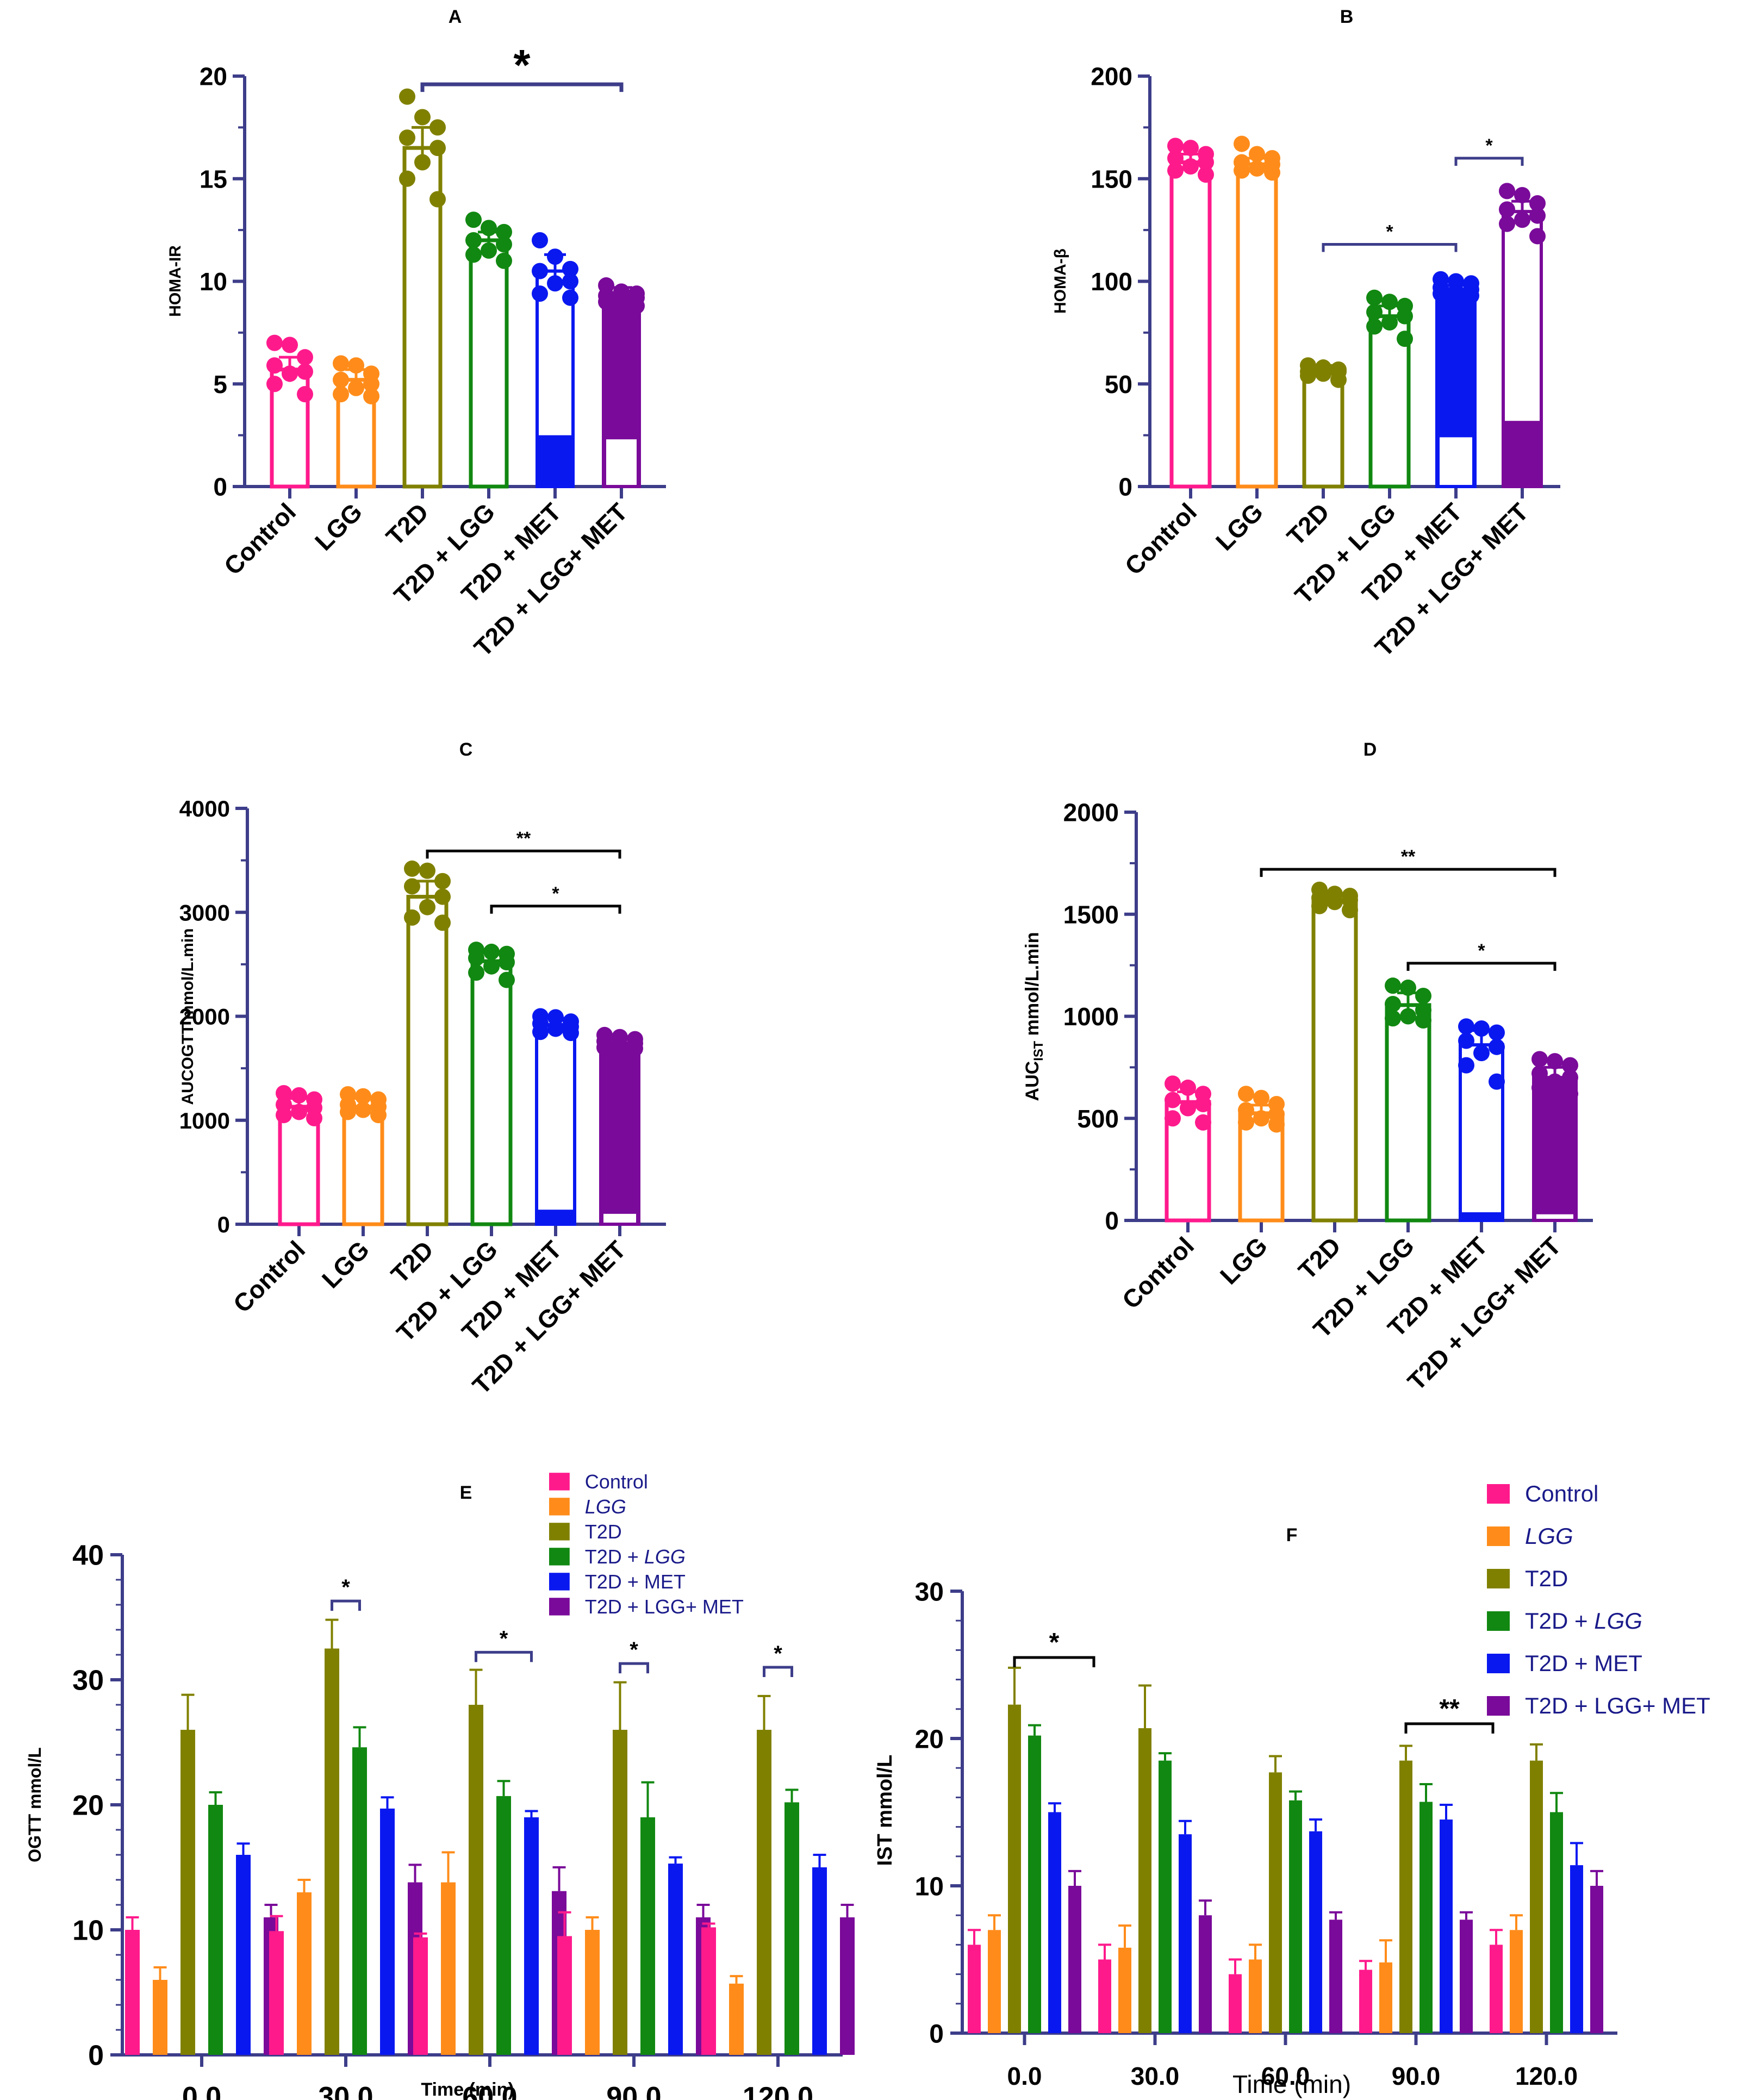  Describe the element at coordinates (1239, 526) in the screenshot. I see `x-category-label: LGG` at that location.